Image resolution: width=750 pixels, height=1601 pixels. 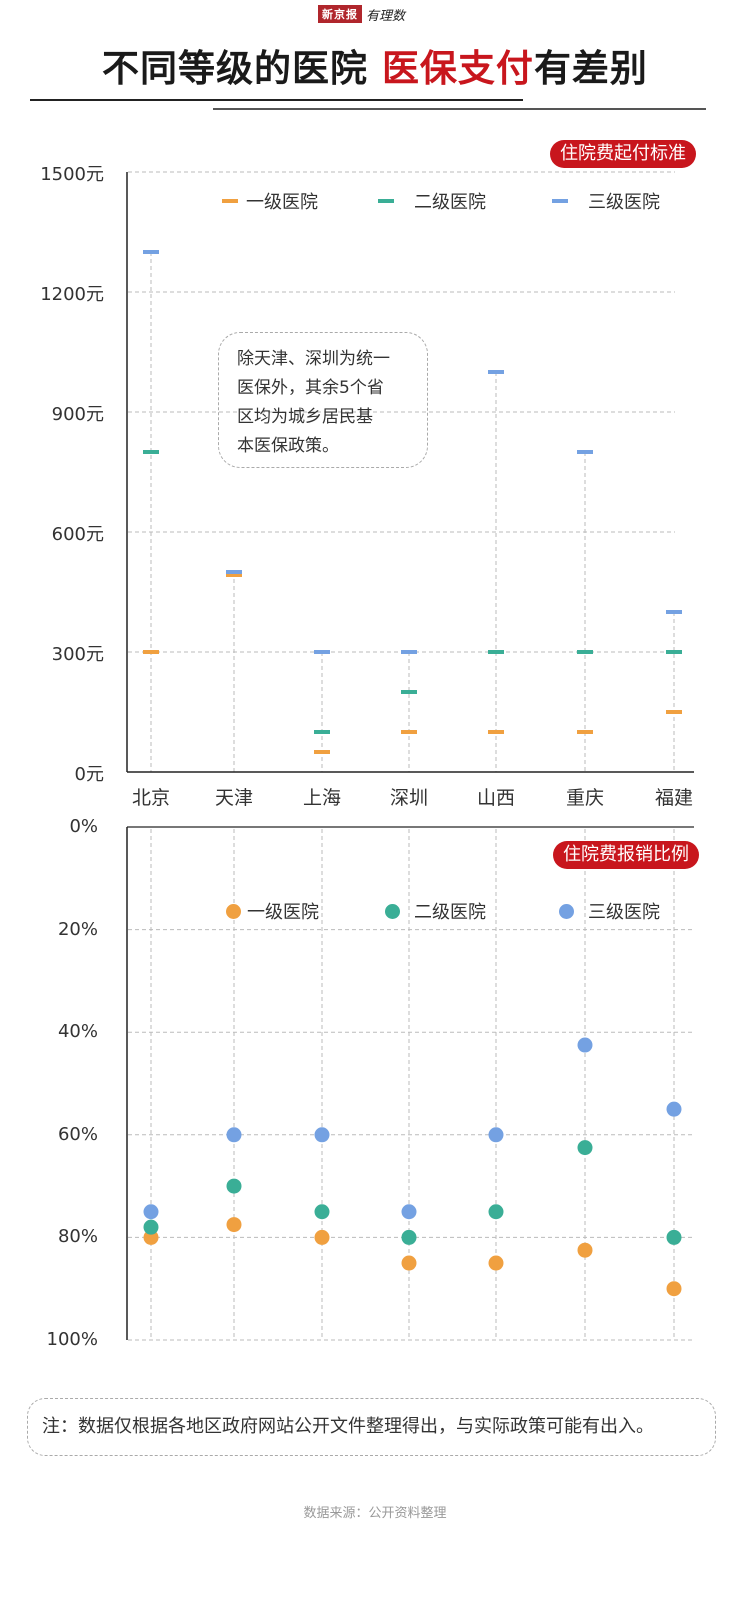 I want to click on x-tick-label: 深圳, so click(x=408, y=798).